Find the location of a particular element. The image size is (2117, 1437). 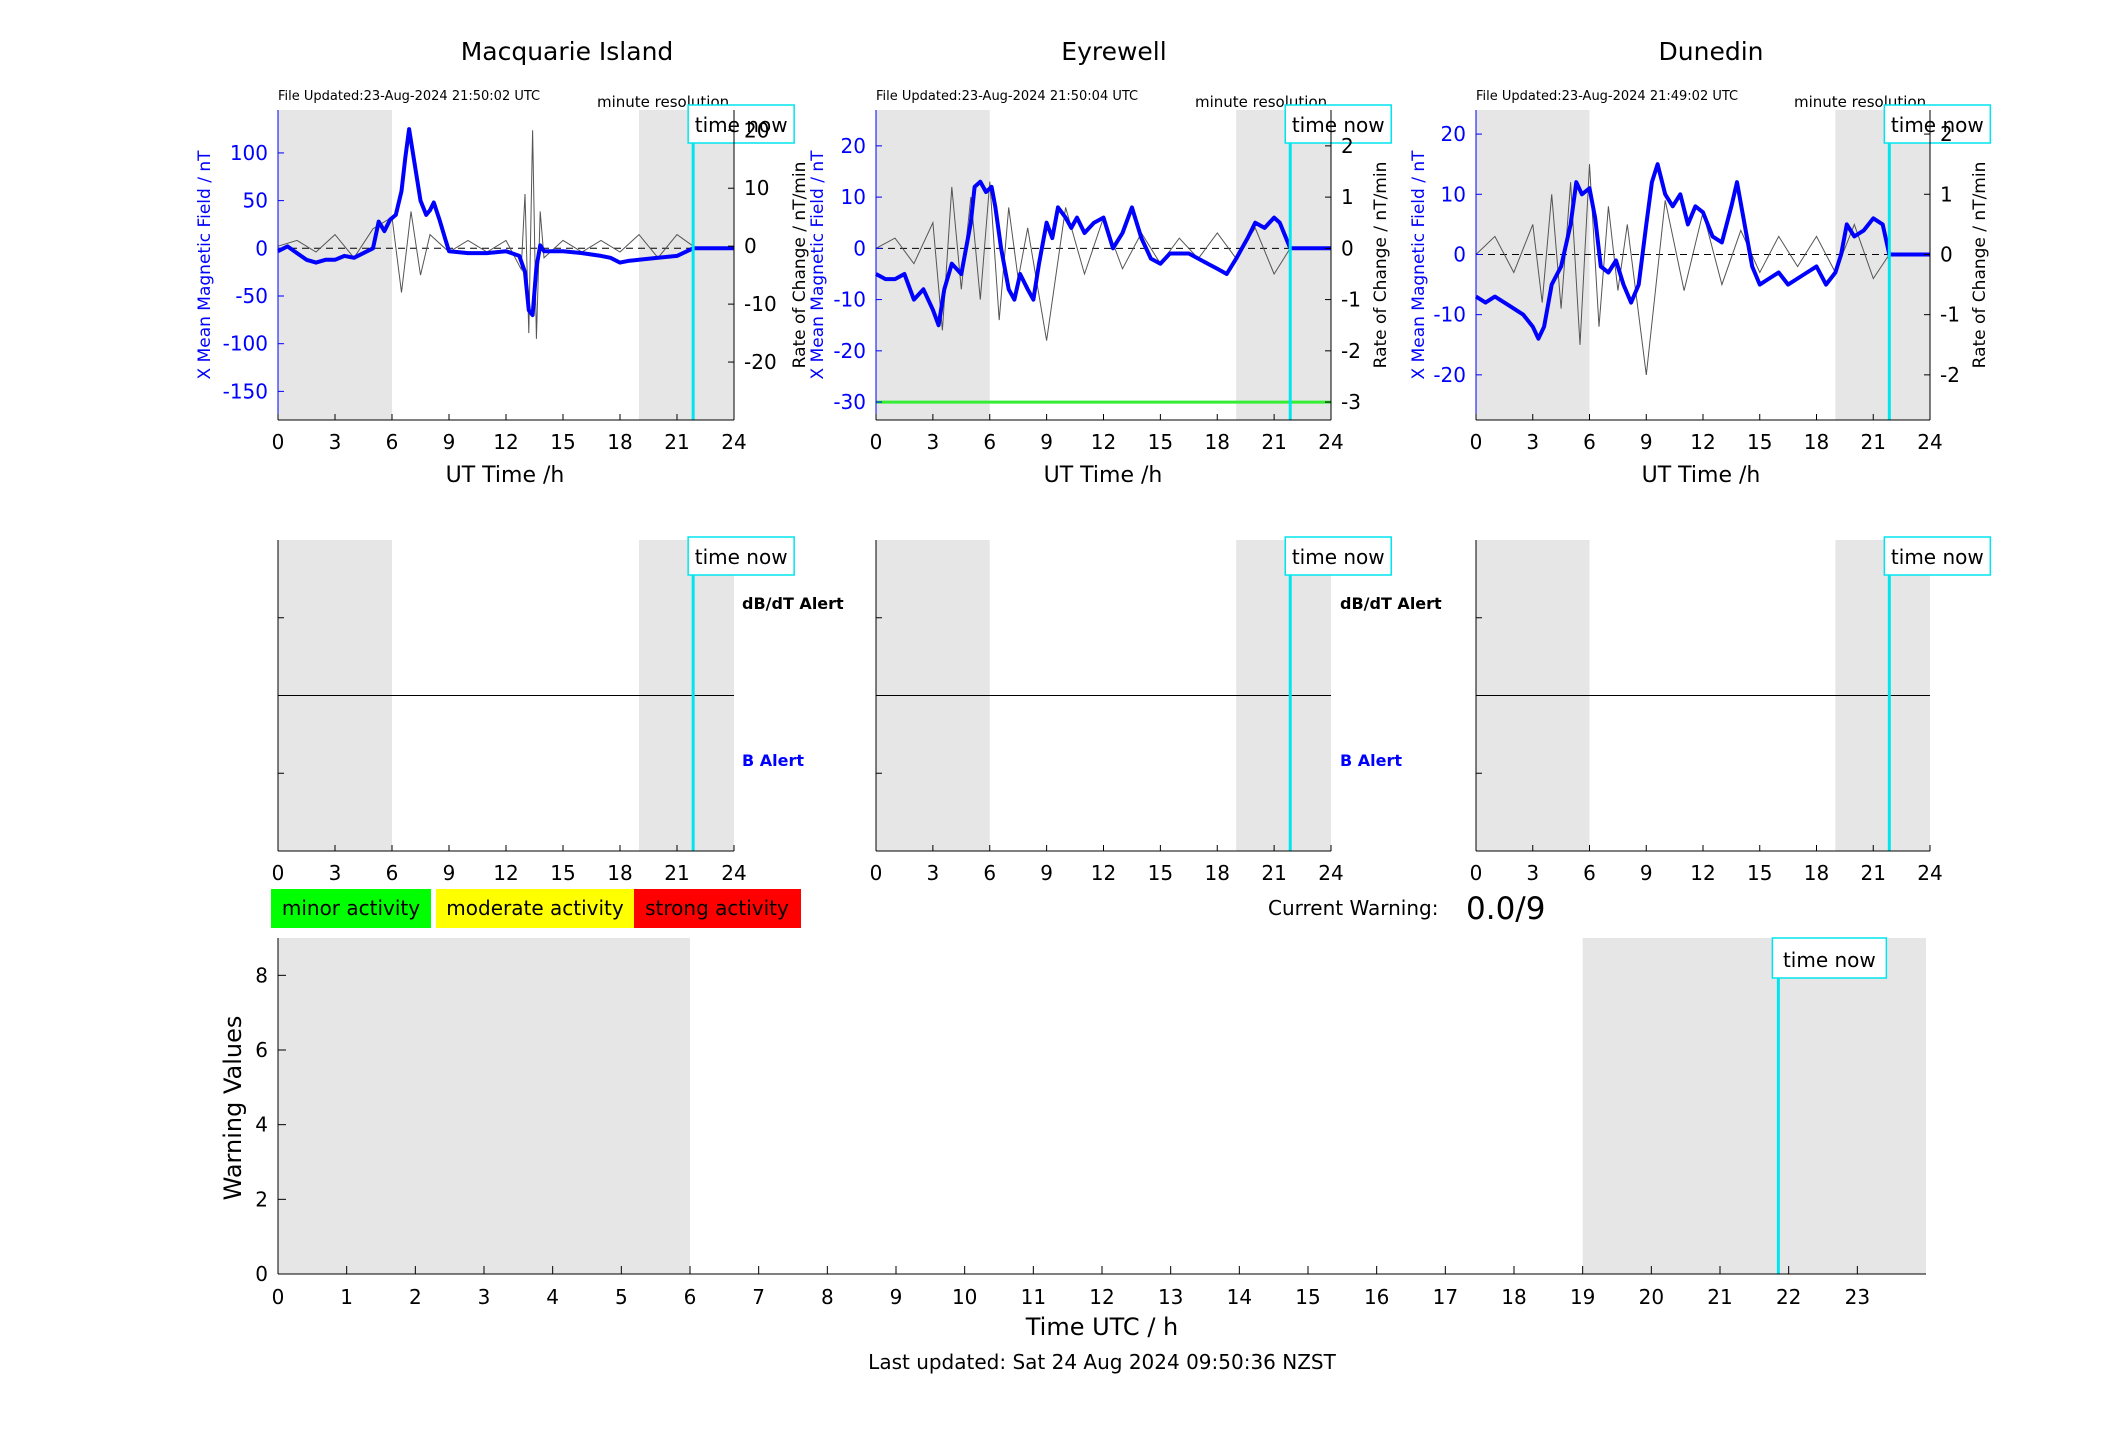

legend-strong-swatch is located at coordinates (717, 908).